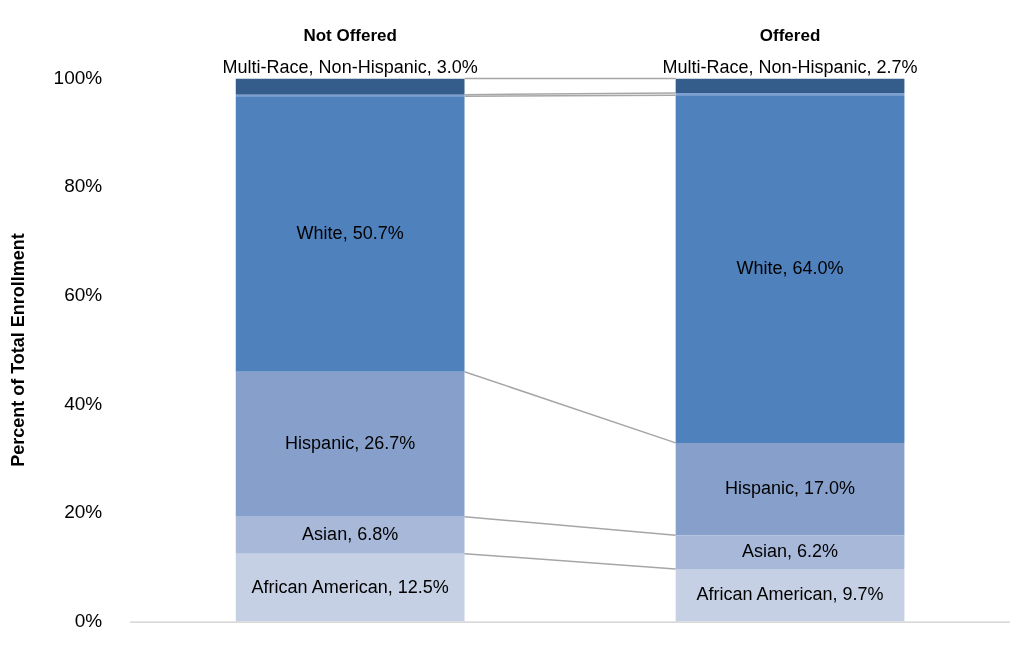 This screenshot has width=1014, height=653. What do you see at coordinates (790, 67) in the screenshot?
I see `data-label: Multi-Race, Non-Hispanic, 2.7%` at bounding box center [790, 67].